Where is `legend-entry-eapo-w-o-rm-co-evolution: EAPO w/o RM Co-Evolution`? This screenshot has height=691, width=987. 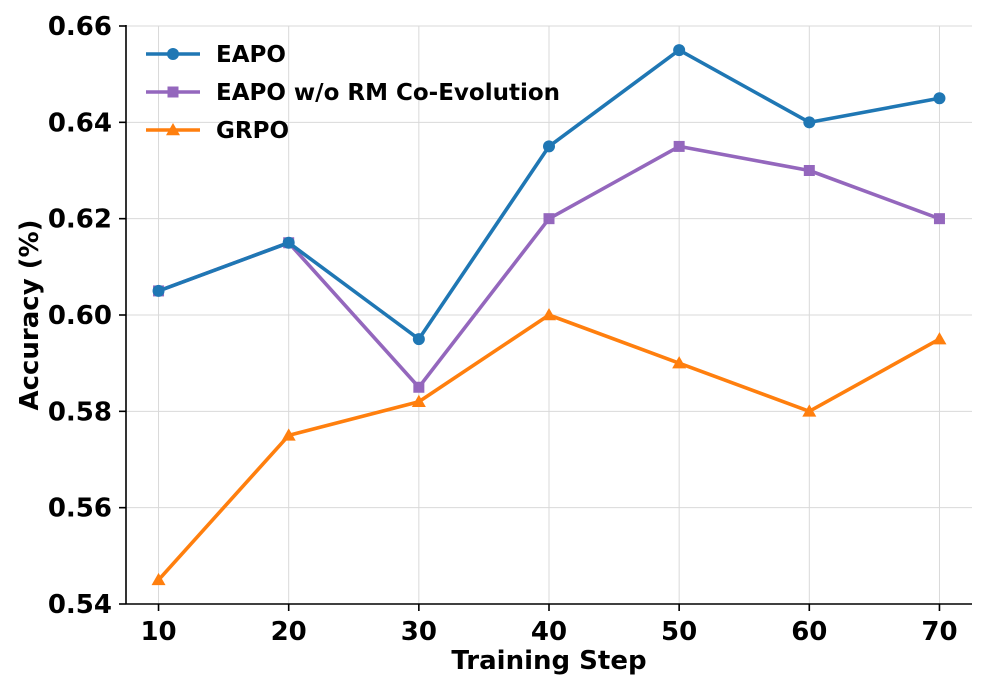 legend-entry-eapo-w-o-rm-co-evolution: EAPO w/o RM Co-Evolution is located at coordinates (353, 93).